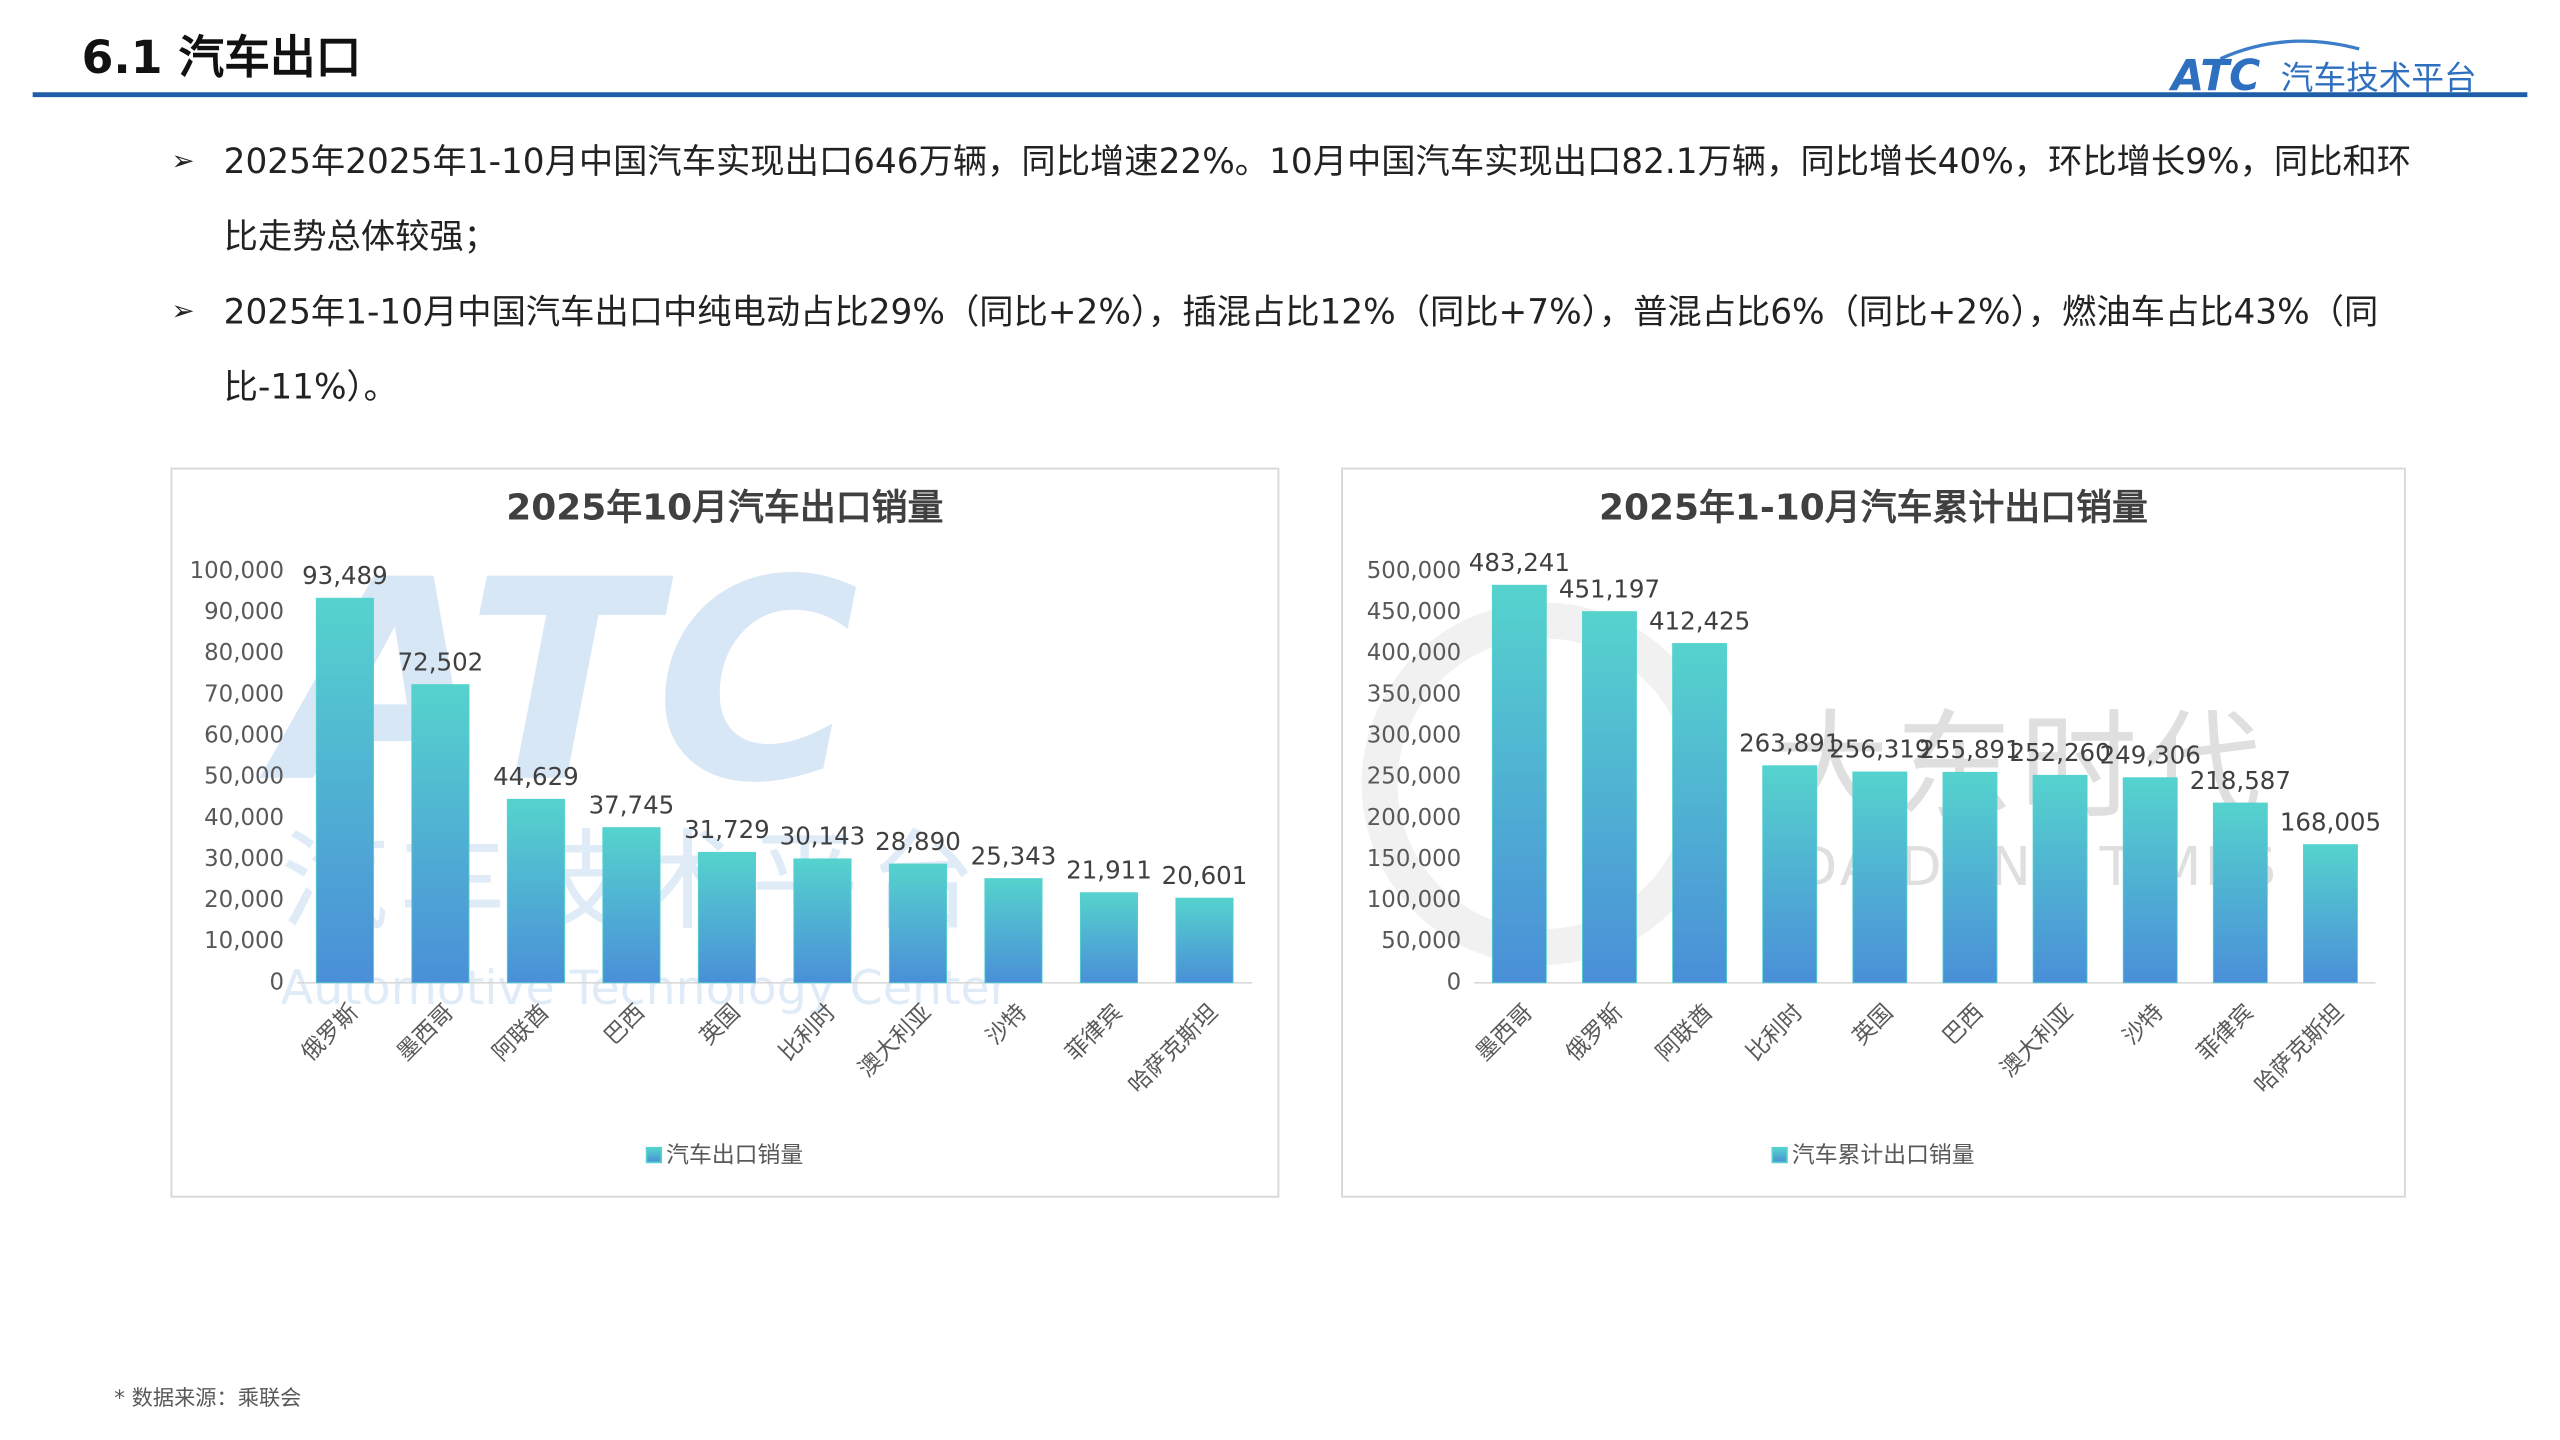  What do you see at coordinates (1014, 855) in the screenshot?
I see `value-label: 25,343` at bounding box center [1014, 855].